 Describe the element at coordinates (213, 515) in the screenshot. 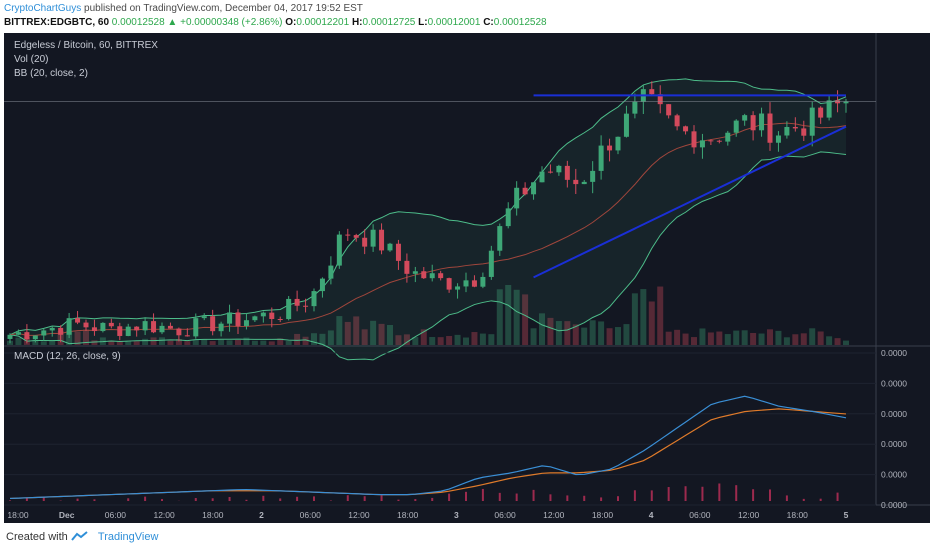

I see `time-tick-label: 18:00` at that location.